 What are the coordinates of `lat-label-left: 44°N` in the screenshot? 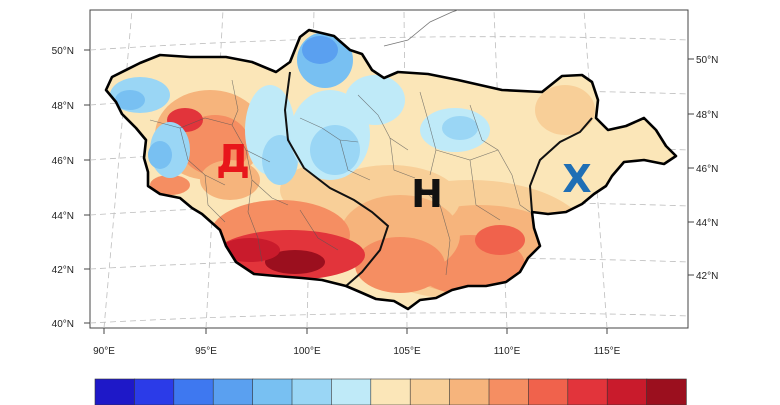 It's located at (63, 216).